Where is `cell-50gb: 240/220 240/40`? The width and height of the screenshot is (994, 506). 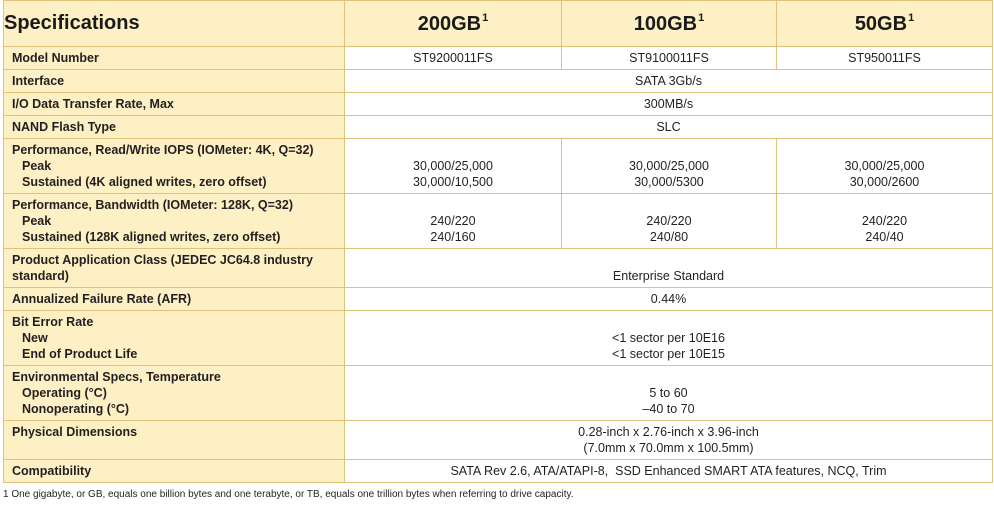
cell-50gb: 240/220 240/40 is located at coordinates (884, 221).